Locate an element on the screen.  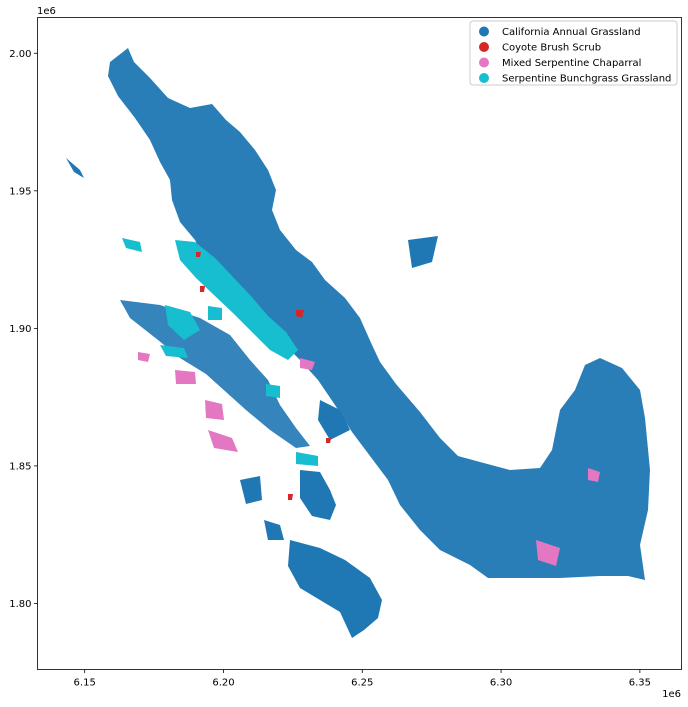
x-axis-offset-label: 1e6 is located at coordinates (671, 694).